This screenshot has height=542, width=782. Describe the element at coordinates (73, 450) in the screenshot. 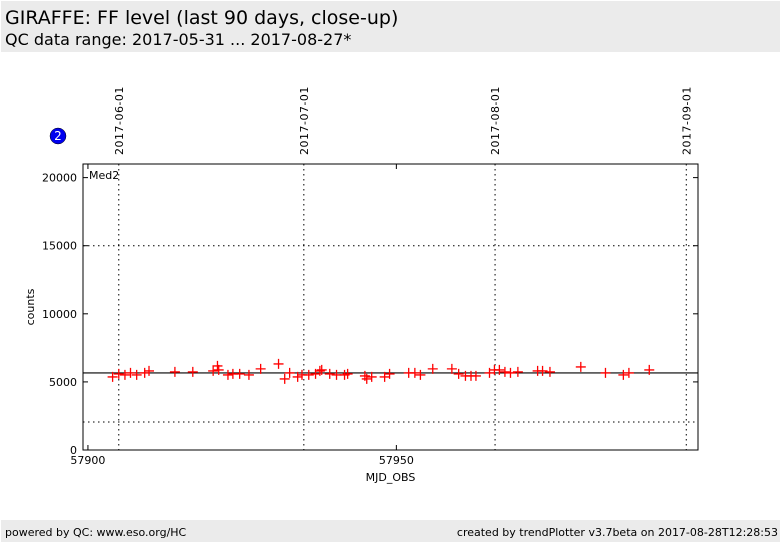

I see `y-tick-label: 0` at that location.